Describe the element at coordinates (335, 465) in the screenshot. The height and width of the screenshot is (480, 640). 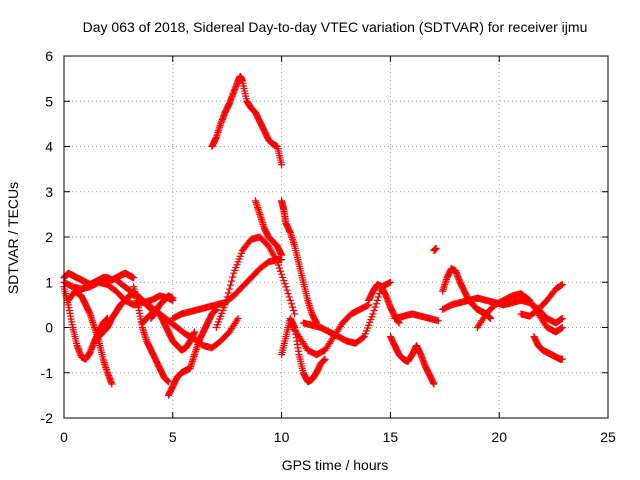
I see `x-axis-label: GPS time / hours` at that location.